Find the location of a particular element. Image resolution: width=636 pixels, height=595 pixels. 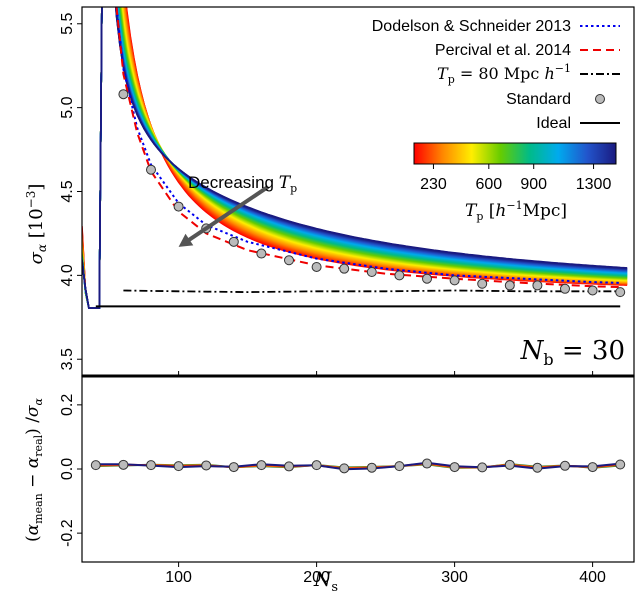

top-y-tick-label: 4.0 is located at coordinates (67, 275).